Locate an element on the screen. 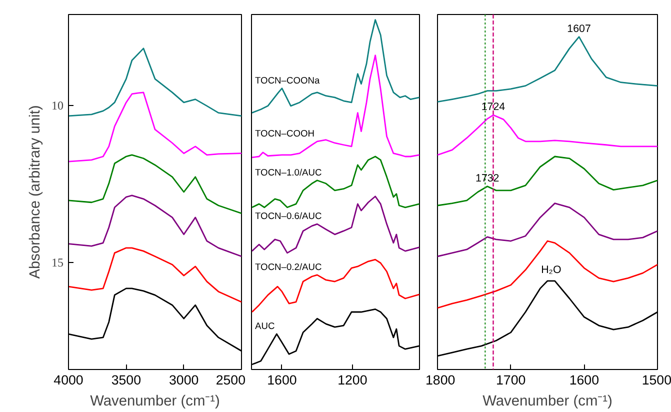 This screenshot has height=412, width=671. x-tick-label: 2500 is located at coordinates (231, 380).